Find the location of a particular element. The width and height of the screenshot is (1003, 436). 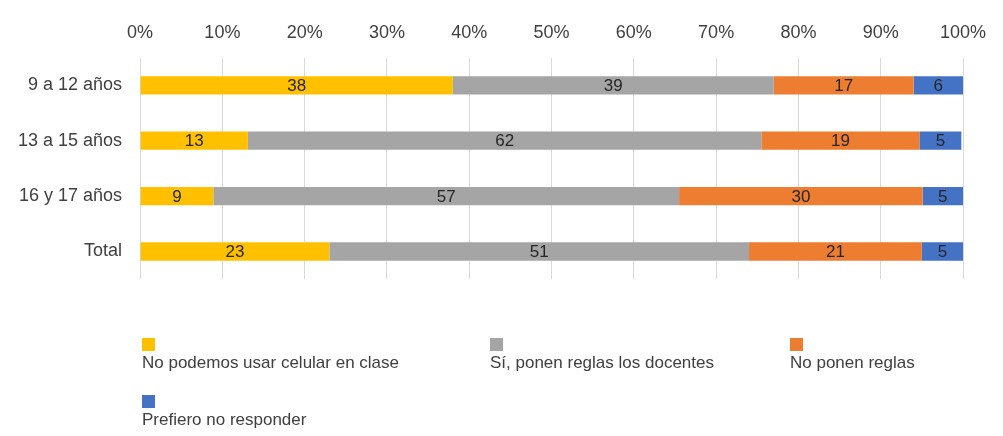

x-tick-label: 60% is located at coordinates (633, 31).